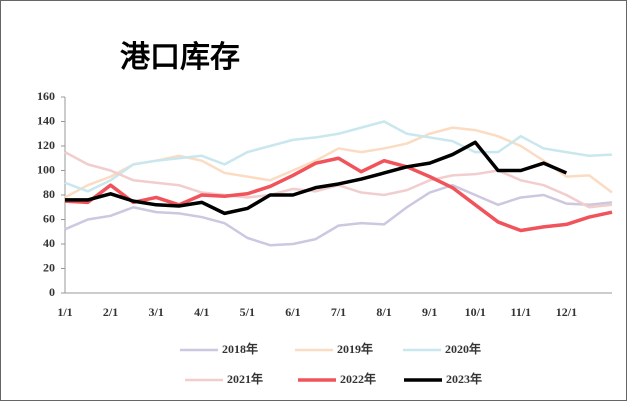 This screenshot has width=627, height=401. I want to click on x-tick-label: 10/1, so click(475, 312).